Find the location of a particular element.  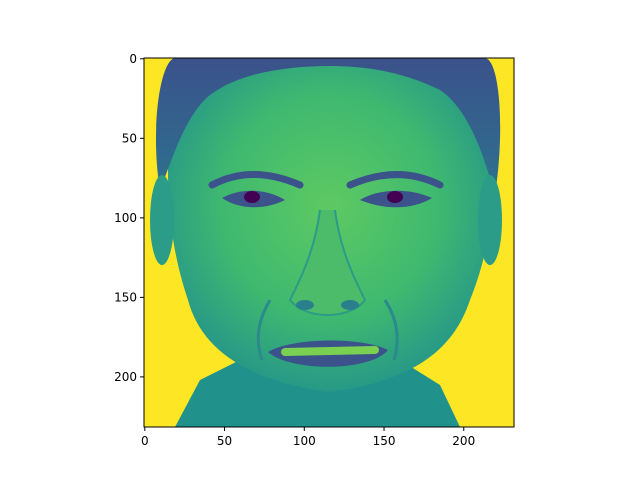

nose is located at coordinates (327, 262).